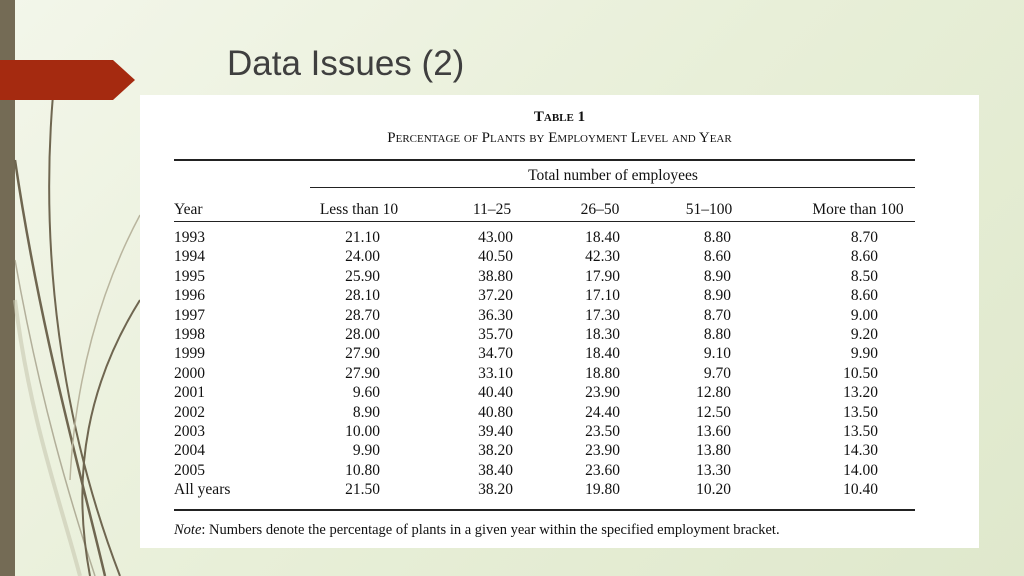  Describe the element at coordinates (495, 237) in the screenshot. I see `table-cell: 43.00` at that location.